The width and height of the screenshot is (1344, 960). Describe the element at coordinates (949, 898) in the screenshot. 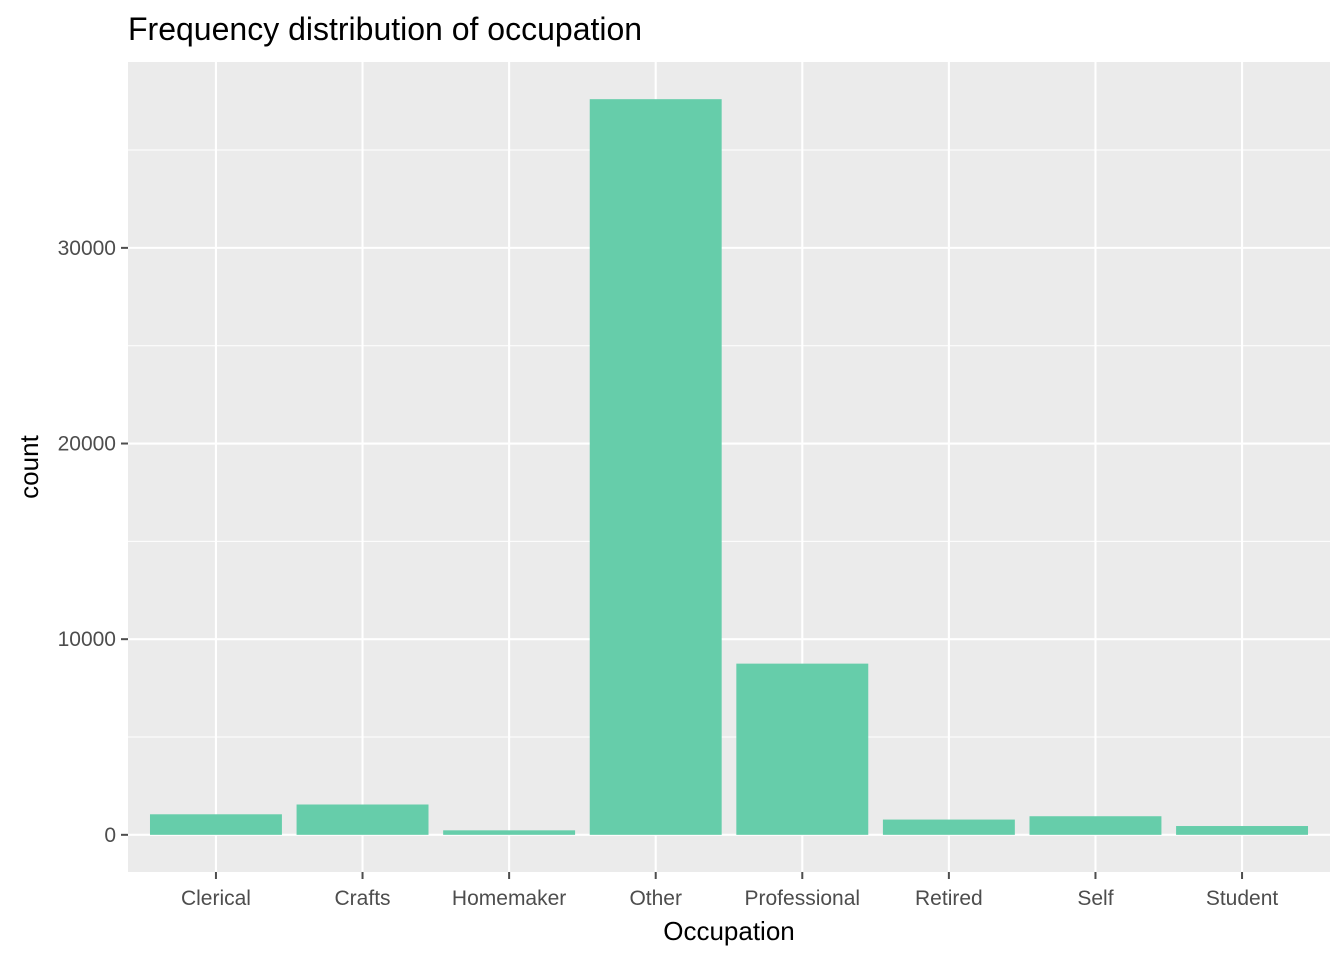

I see `x-tick-label-retired: Retired` at that location.